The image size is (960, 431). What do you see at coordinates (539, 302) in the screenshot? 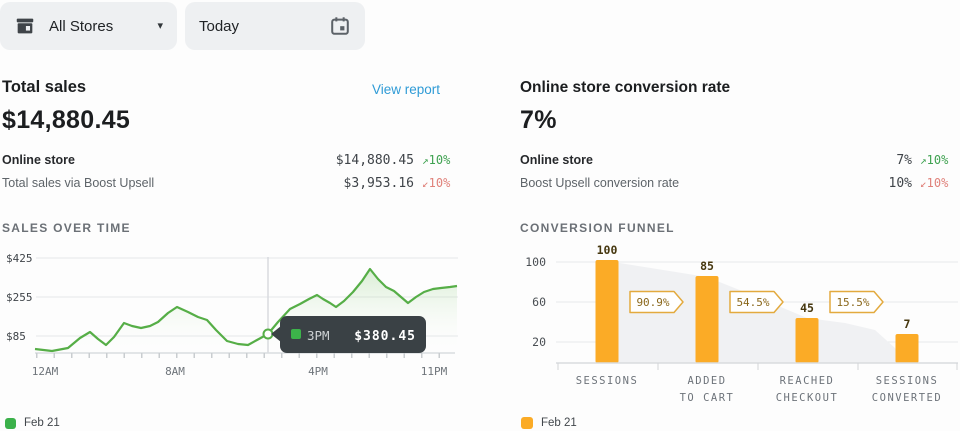
I see `y-tick-label: 60` at bounding box center [539, 302].